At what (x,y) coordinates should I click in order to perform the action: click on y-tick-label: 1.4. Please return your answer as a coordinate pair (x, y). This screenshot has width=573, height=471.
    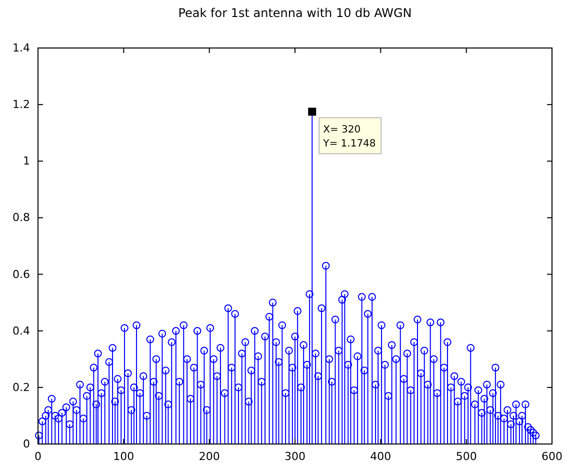
    Looking at the image, I should click on (21, 48).